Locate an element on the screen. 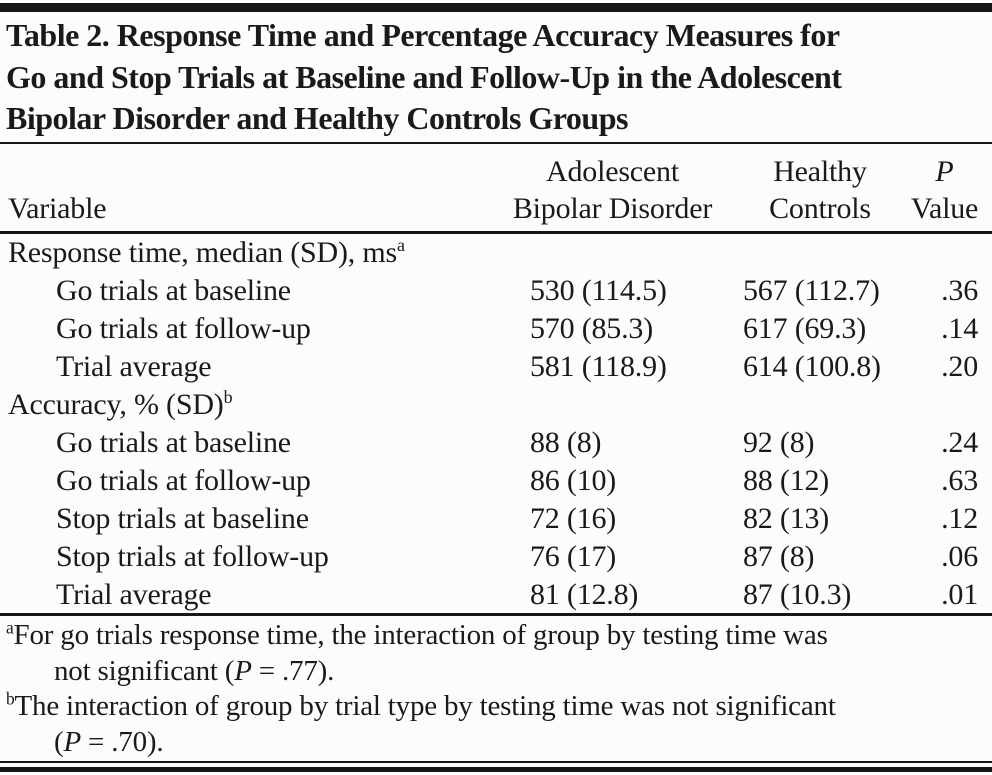 The image size is (992, 775). footnote-b-line2: (P = .70). is located at coordinates (109, 741).